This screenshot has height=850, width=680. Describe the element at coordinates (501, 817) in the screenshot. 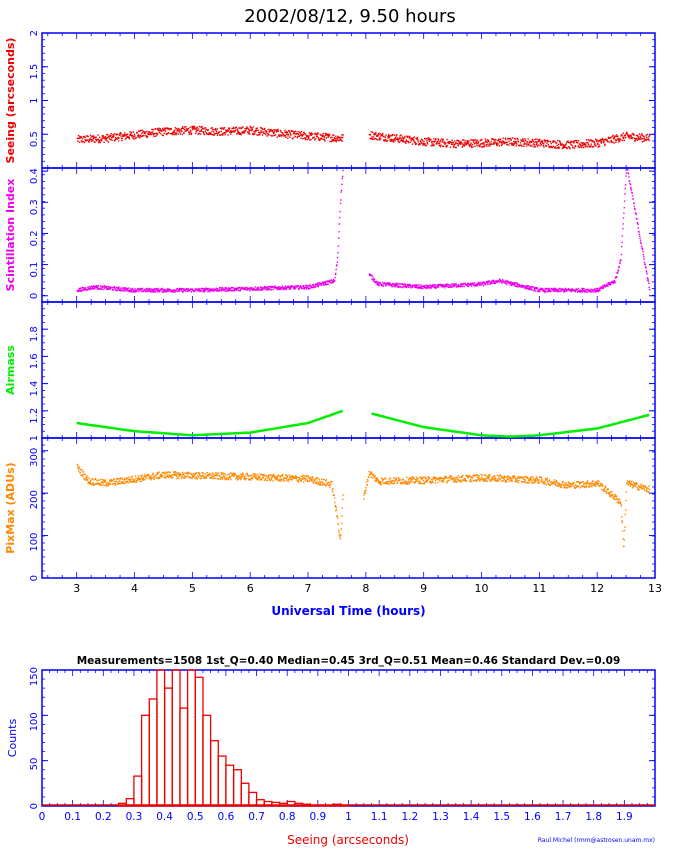

I see `hist-xtick-label: 1.5` at that location.